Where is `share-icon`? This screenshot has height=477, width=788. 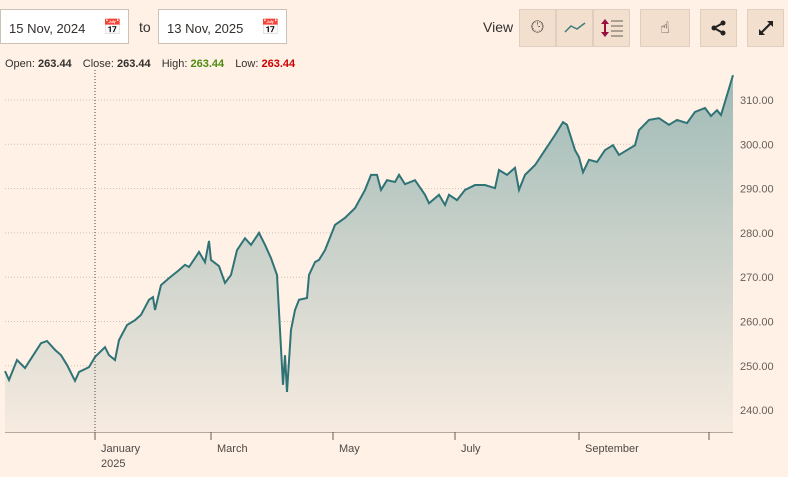 share-icon is located at coordinates (718, 28).